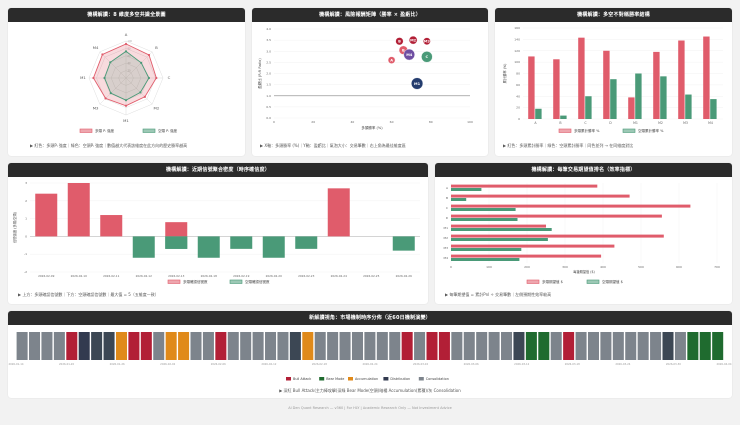  I want to click on expect-legend-bear-swatch, so click(593, 281).